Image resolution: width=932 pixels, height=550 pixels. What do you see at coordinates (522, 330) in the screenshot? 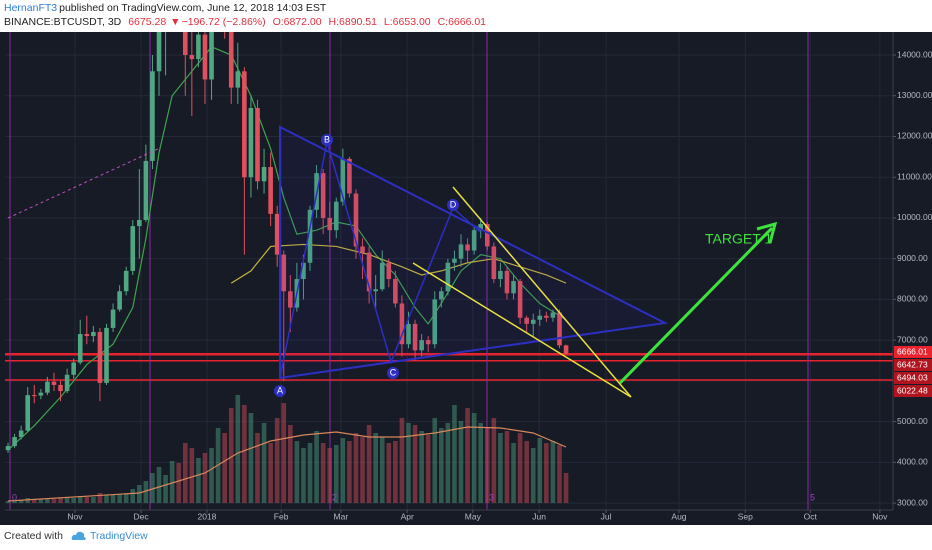
I see `wedge-lower` at bounding box center [522, 330].